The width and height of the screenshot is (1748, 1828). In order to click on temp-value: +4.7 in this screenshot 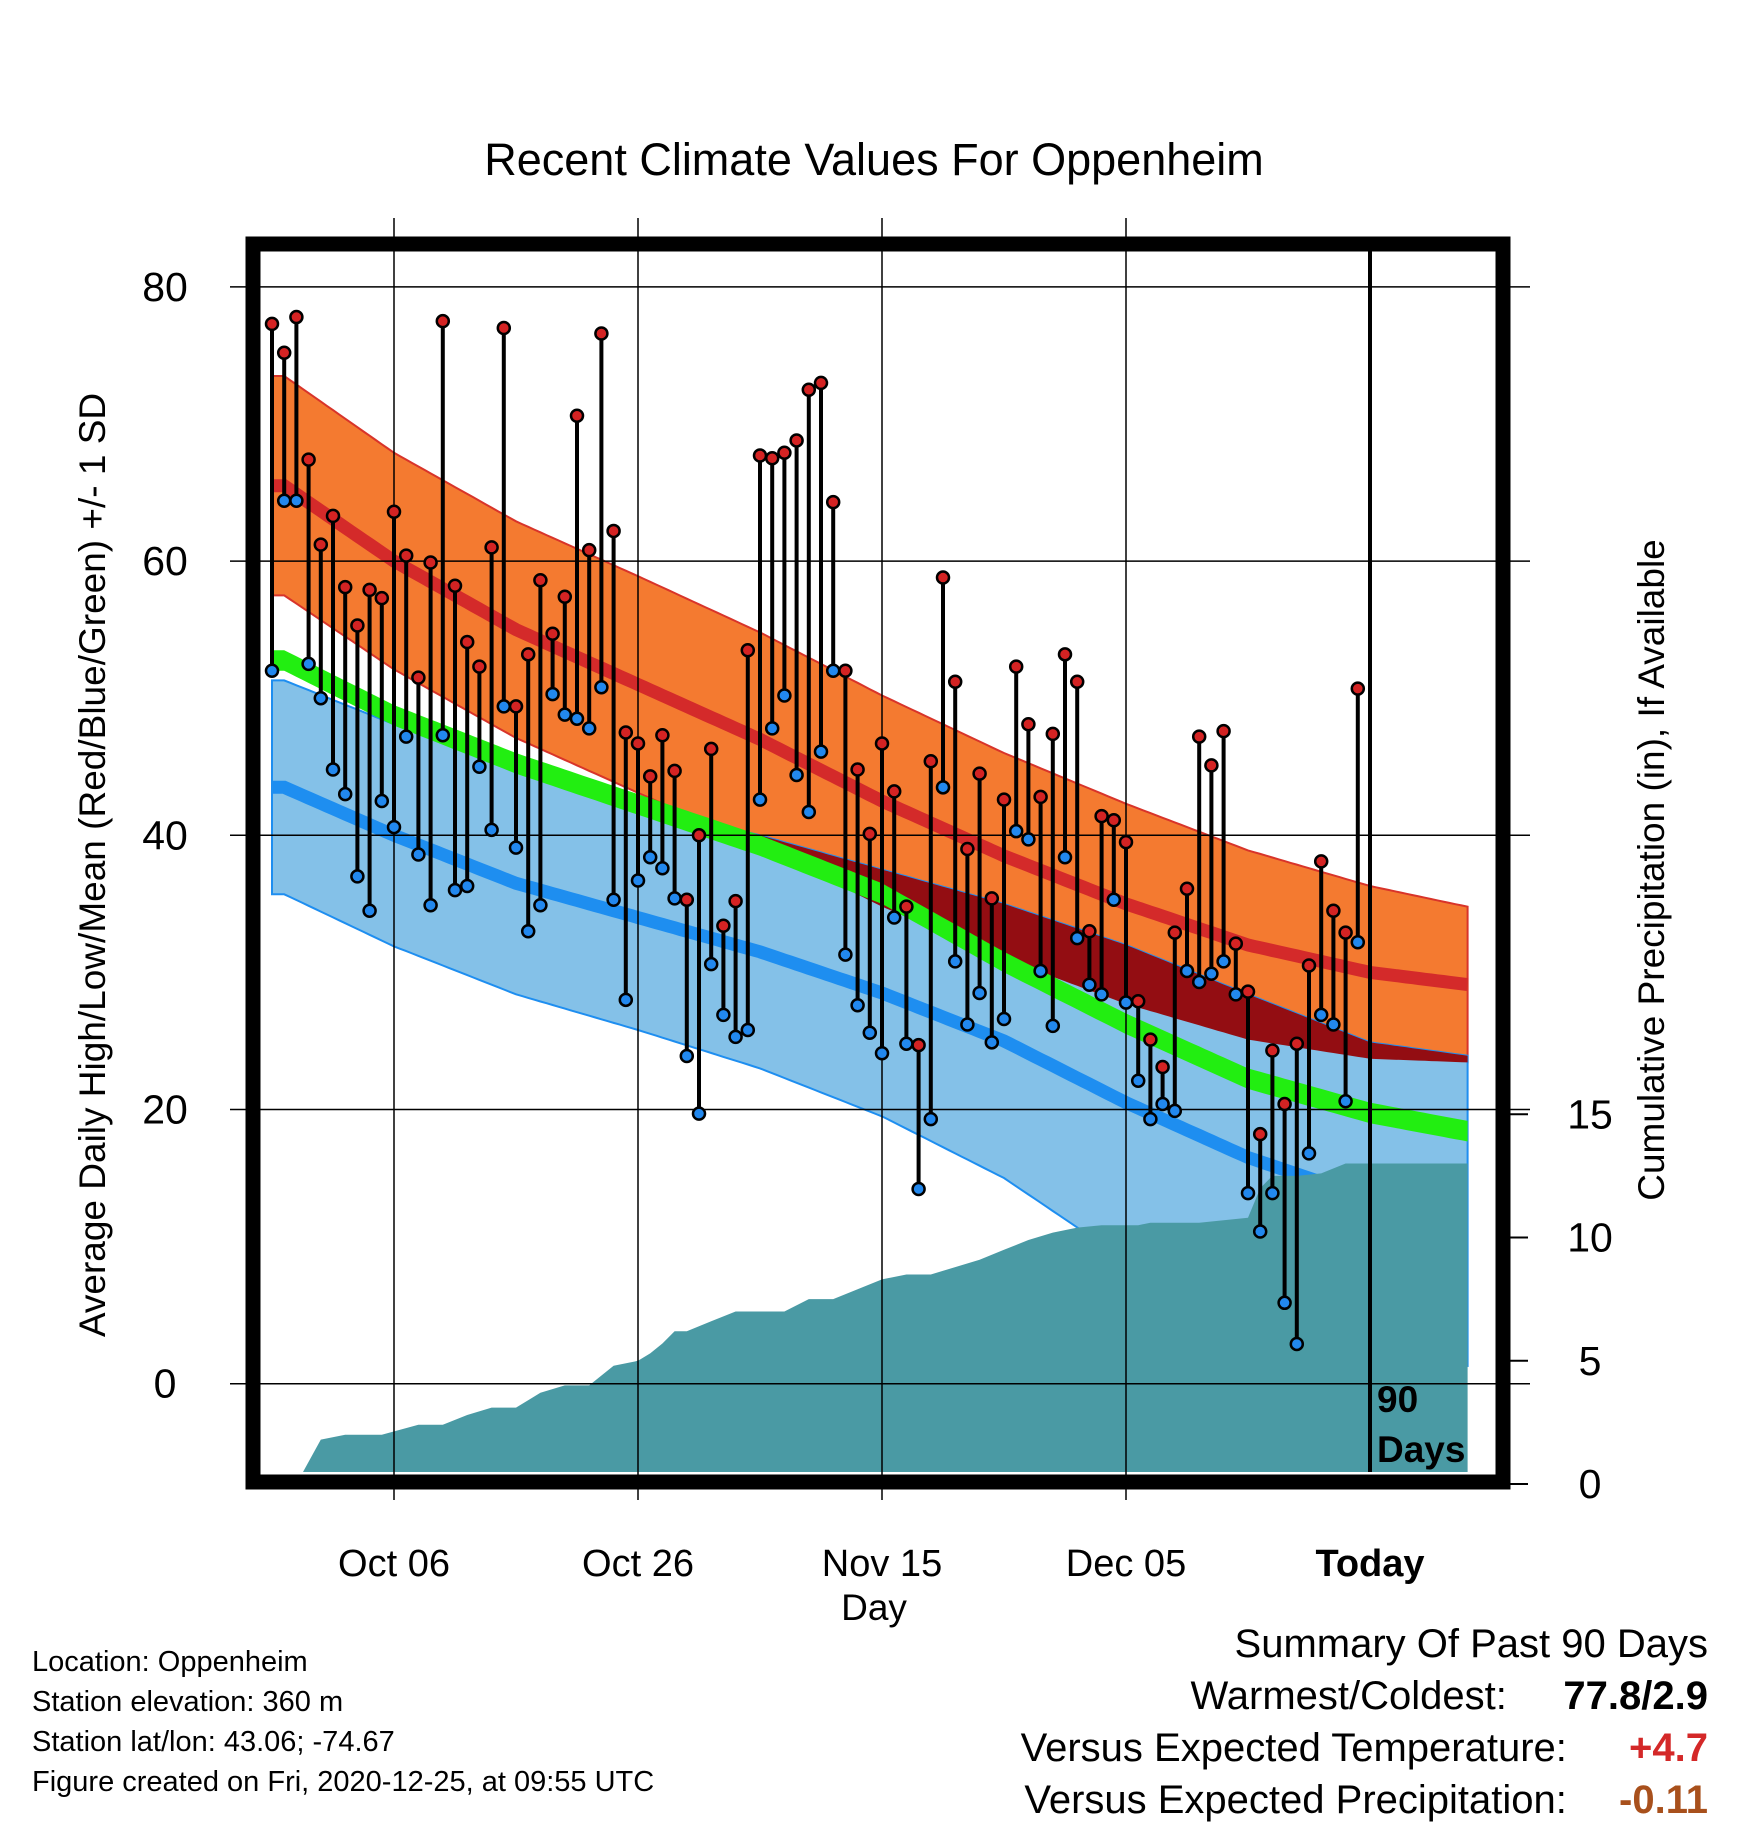, I will do `click(1668, 1748)`.